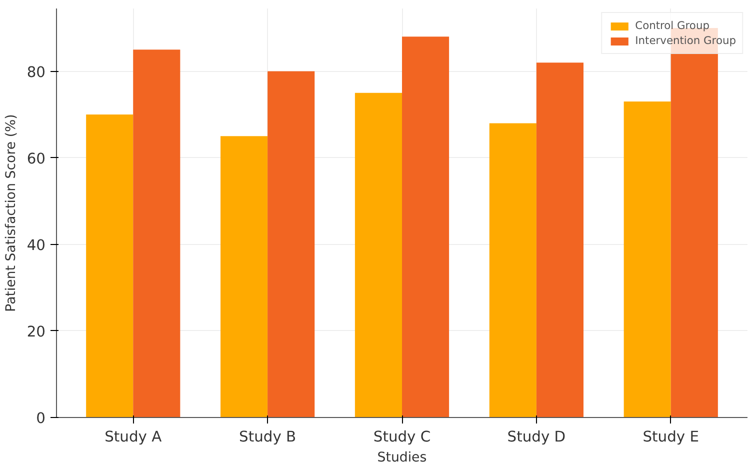 This screenshot has width=752, height=468. I want to click on y-tick-label: 80, so click(36, 72).